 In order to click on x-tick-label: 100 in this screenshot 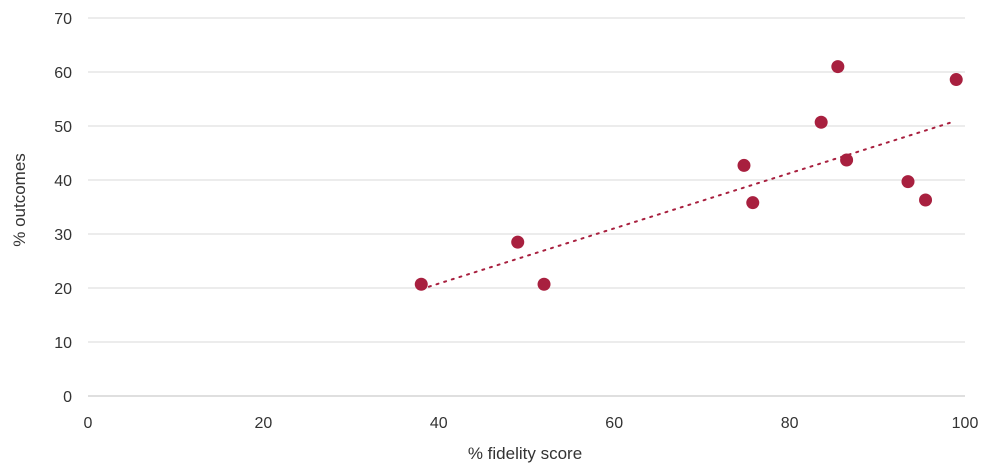, I will do `click(965, 423)`.